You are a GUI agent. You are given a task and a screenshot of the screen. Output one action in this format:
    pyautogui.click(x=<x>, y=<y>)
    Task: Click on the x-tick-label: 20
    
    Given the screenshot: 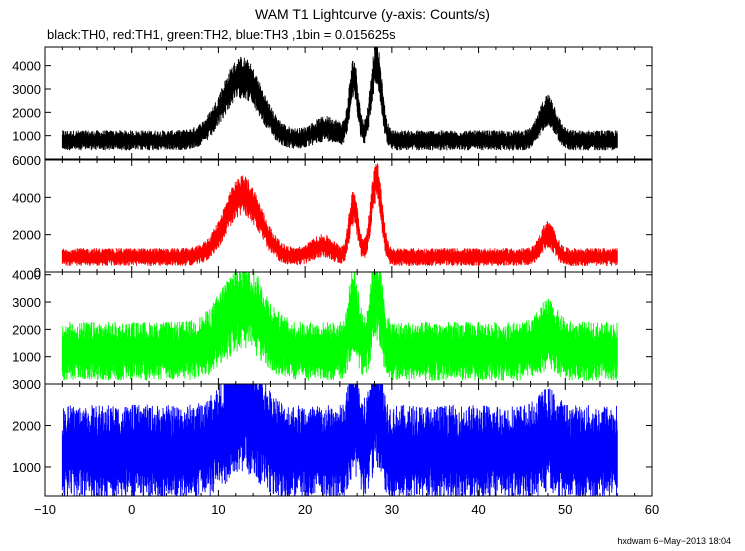 What is the action you would take?
    pyautogui.click(x=305, y=509)
    